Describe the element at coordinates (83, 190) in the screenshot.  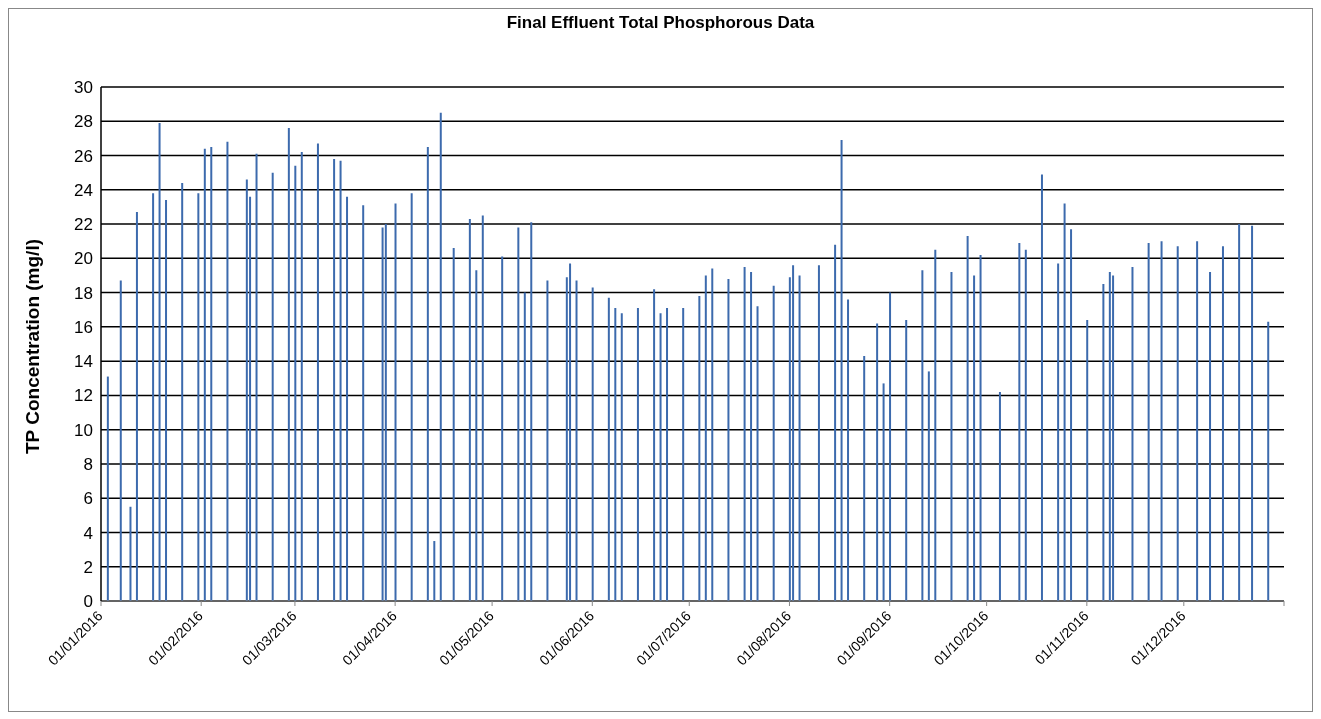
I see `y-tick-label: 24` at that location.